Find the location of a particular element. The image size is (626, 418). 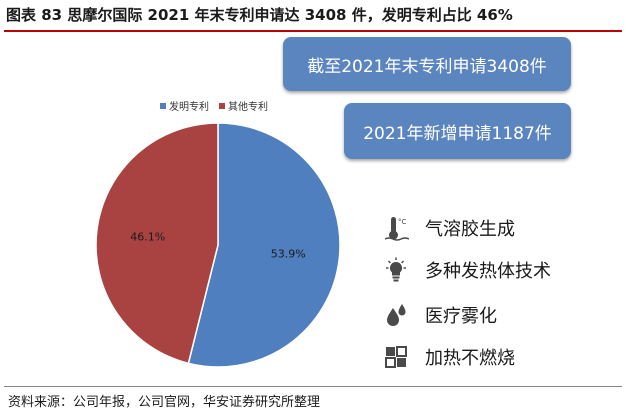

chart-legend: 发明专利 其他专利 is located at coordinates (214, 105).